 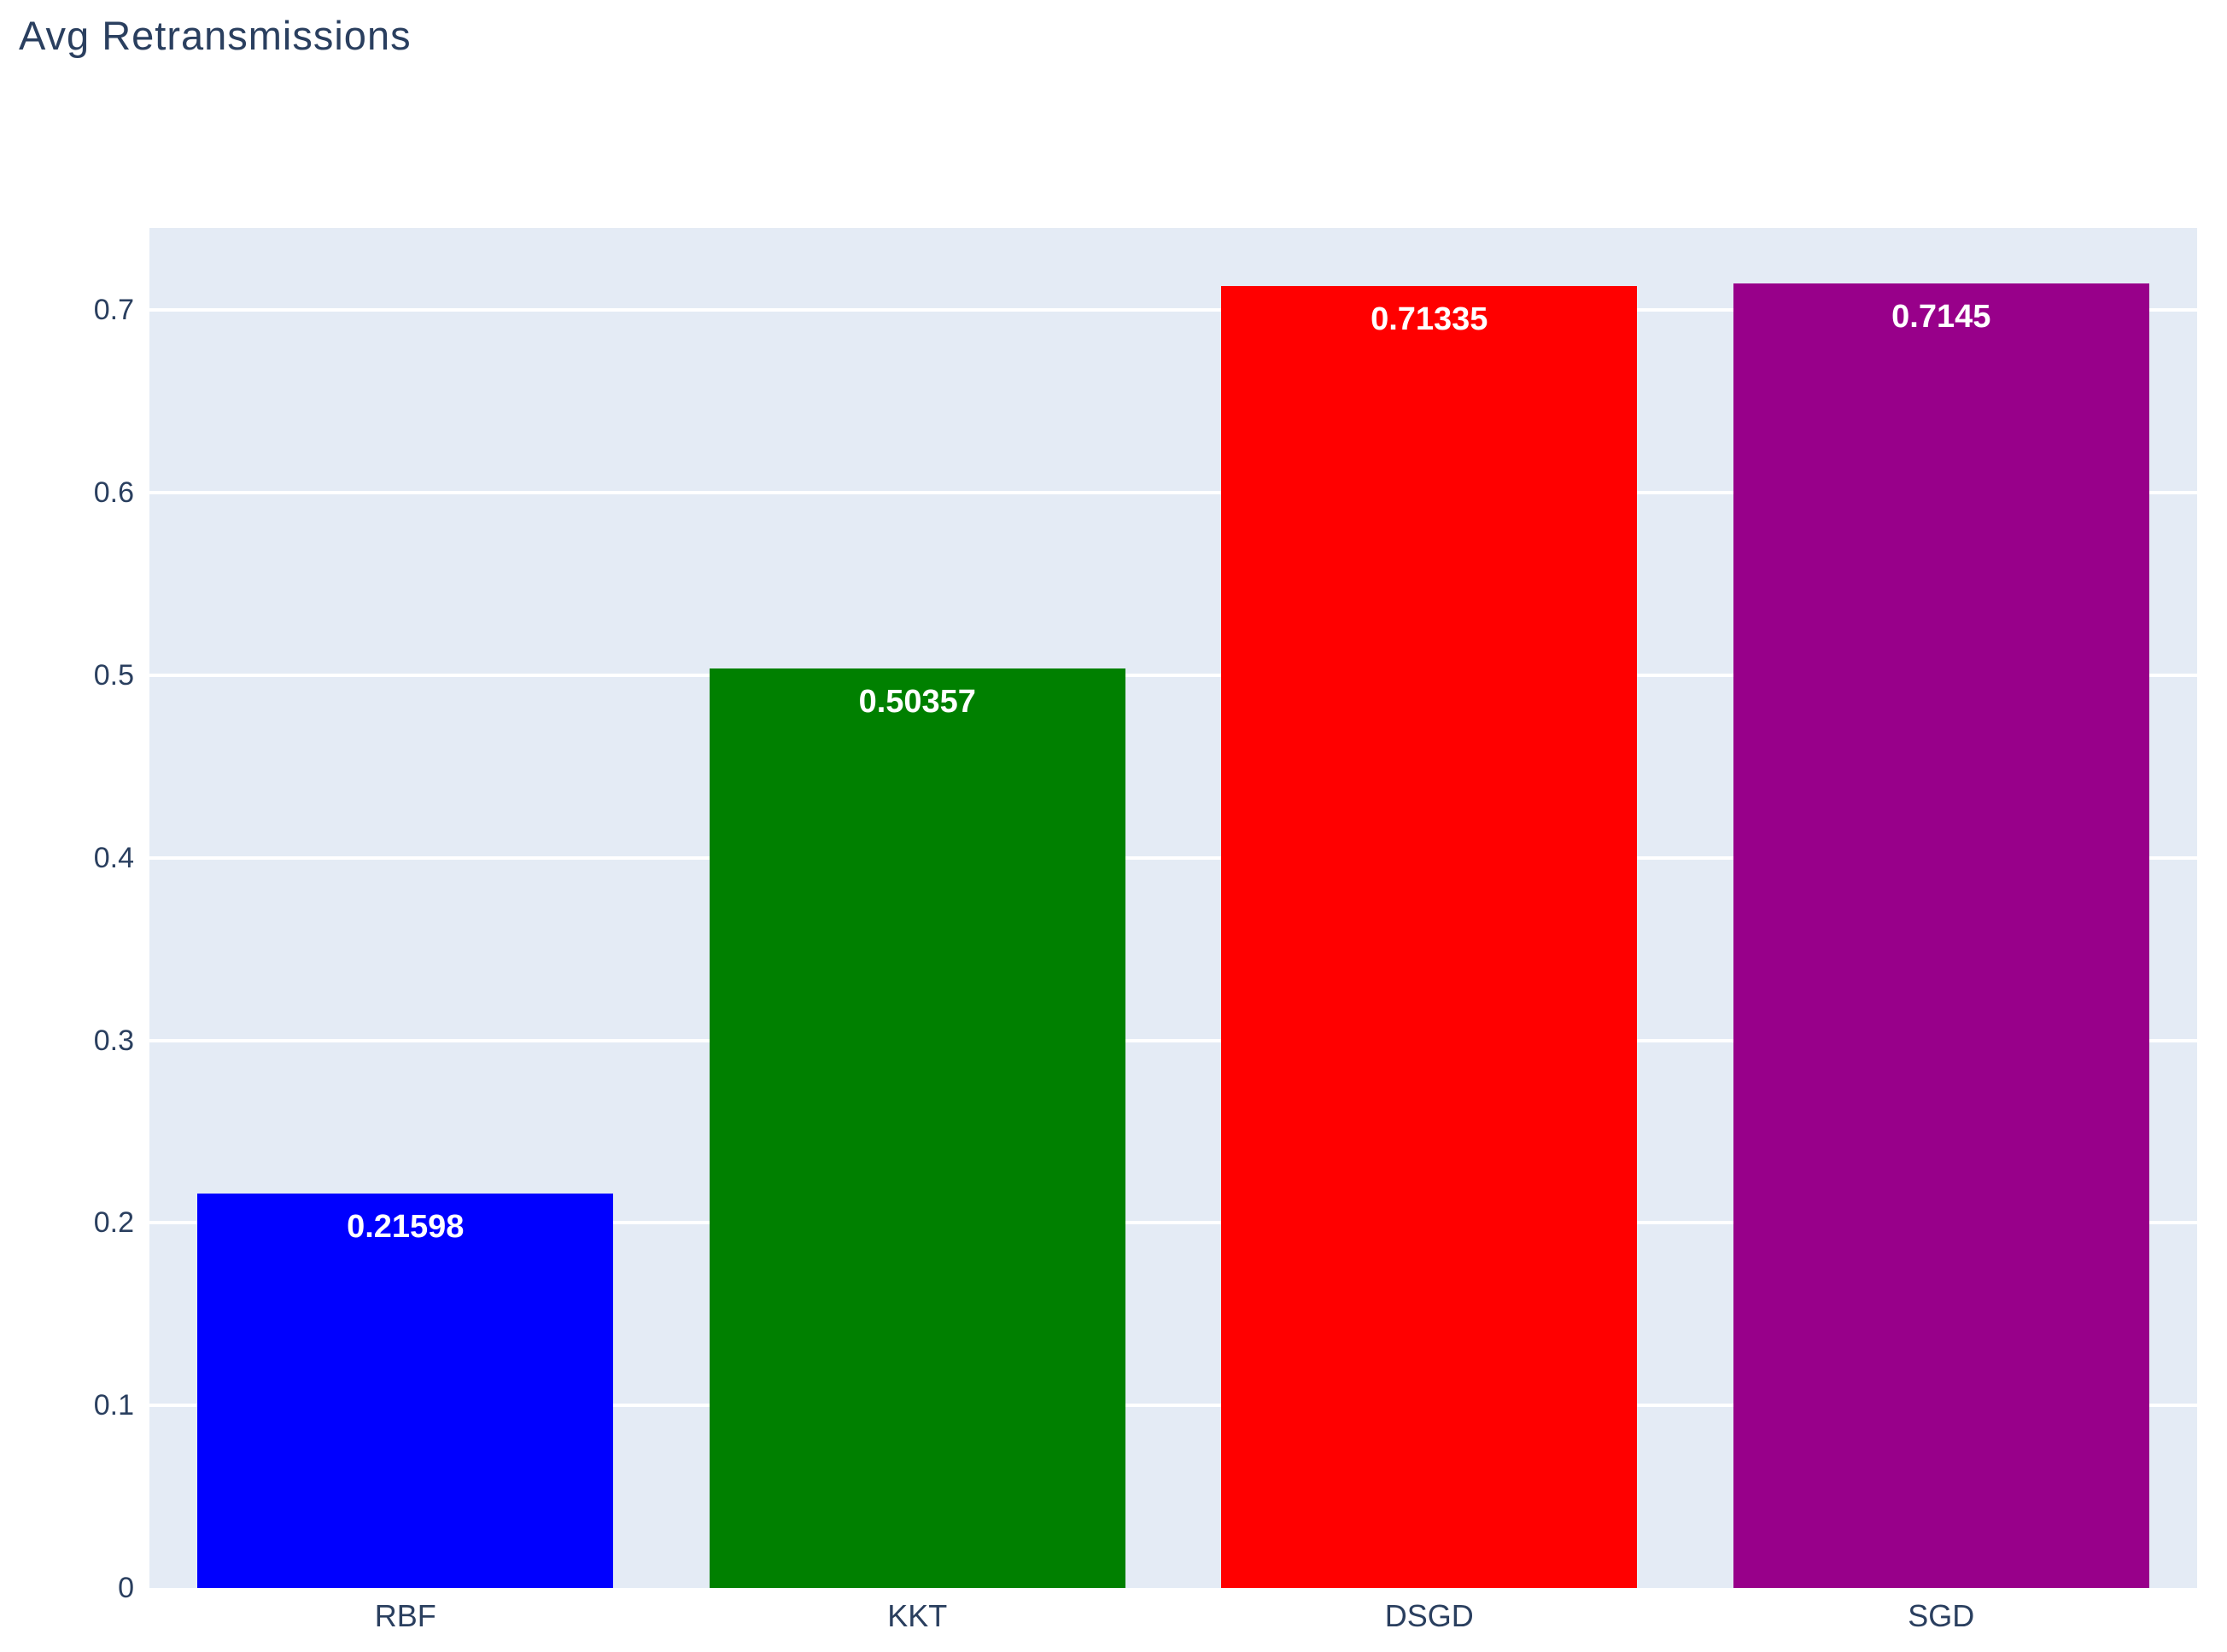 What do you see at coordinates (113, 857) in the screenshot?
I see `y-tick-label: 0.4` at bounding box center [113, 857].